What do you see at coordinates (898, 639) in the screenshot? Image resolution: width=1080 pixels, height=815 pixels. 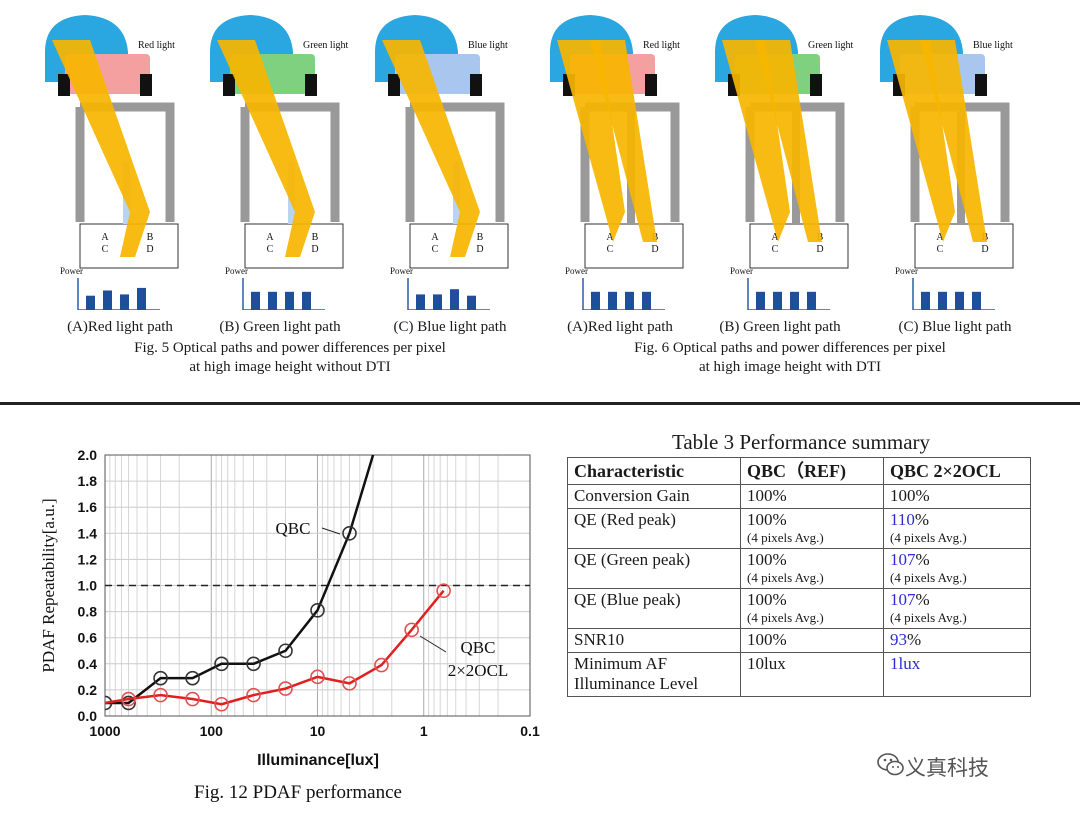 I see `ocl-highlight-value: 93` at bounding box center [898, 639].